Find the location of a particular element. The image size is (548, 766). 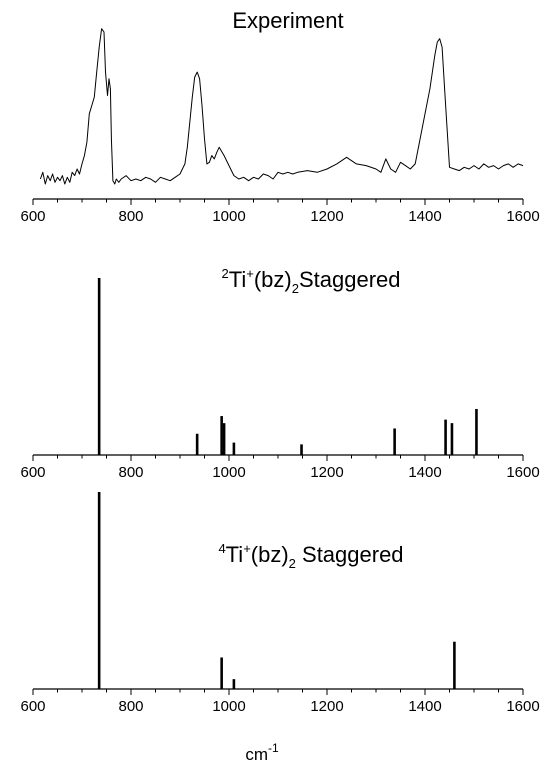

x-axis-label: cm-1 is located at coordinates (262, 752).